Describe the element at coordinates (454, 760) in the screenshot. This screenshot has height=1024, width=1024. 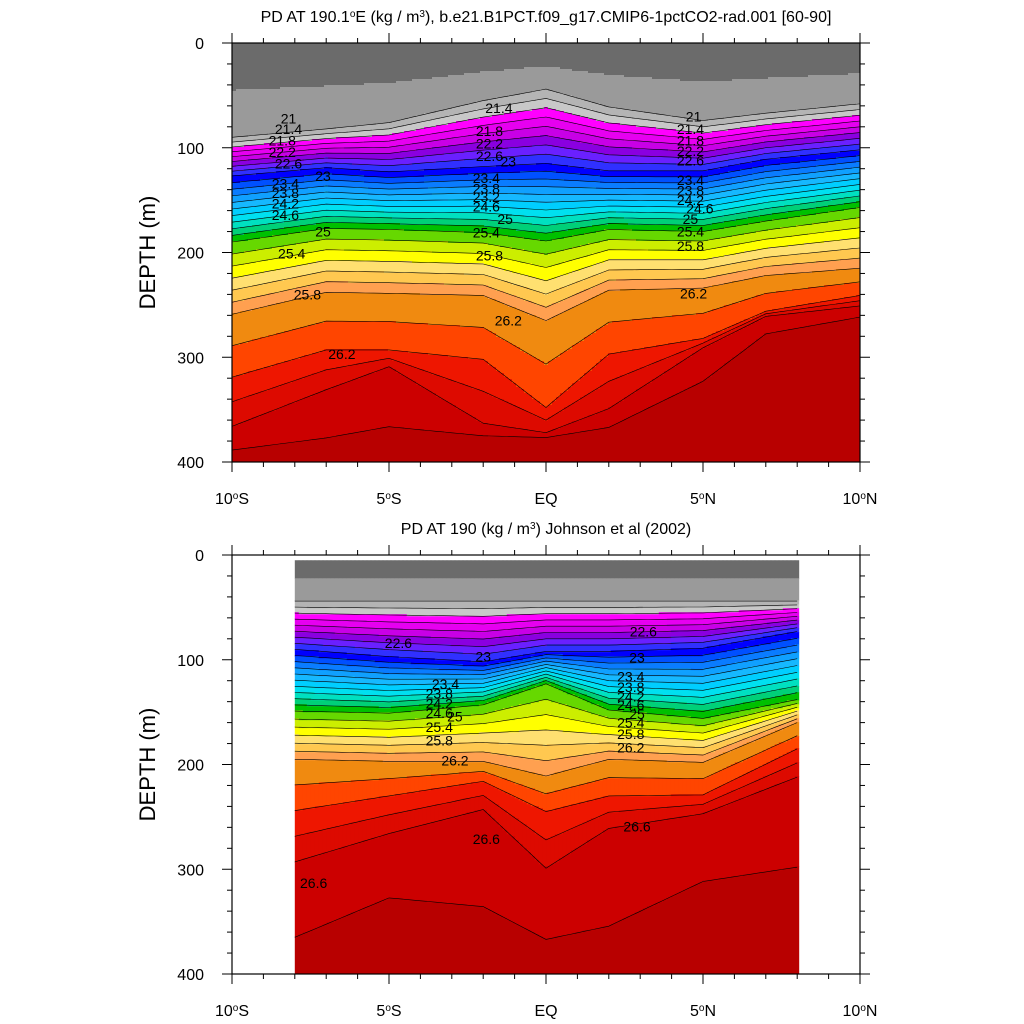
I see `contour-label: 26.2` at that location.